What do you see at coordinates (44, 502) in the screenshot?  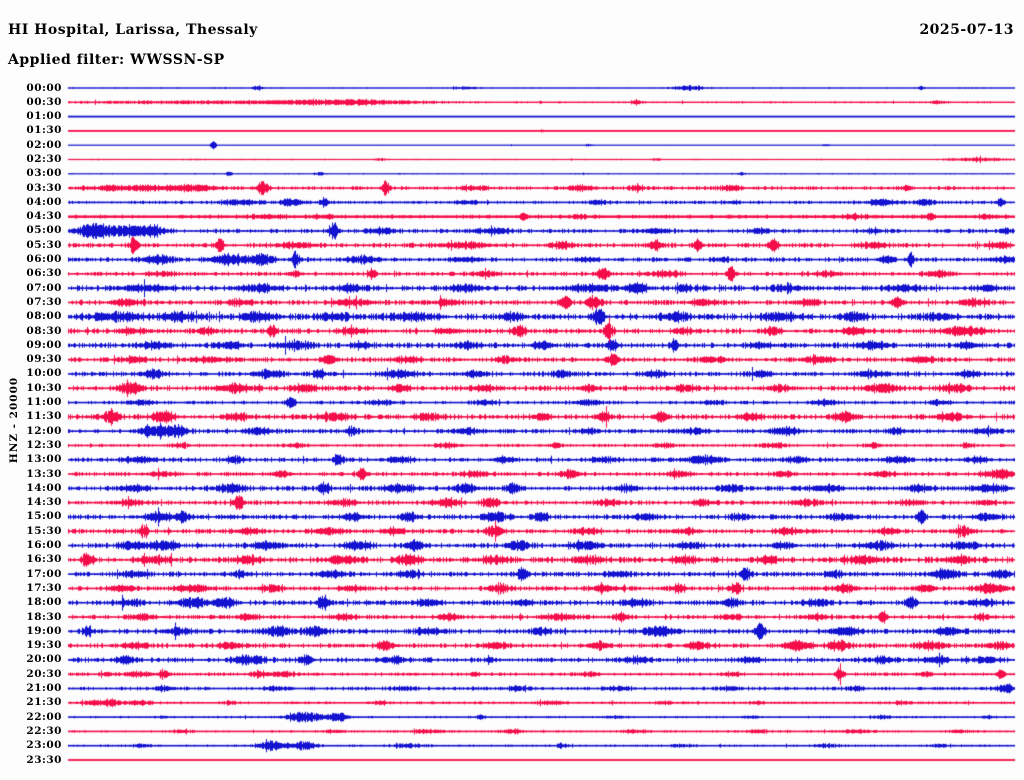 I see `time-label: 14:30` at bounding box center [44, 502].